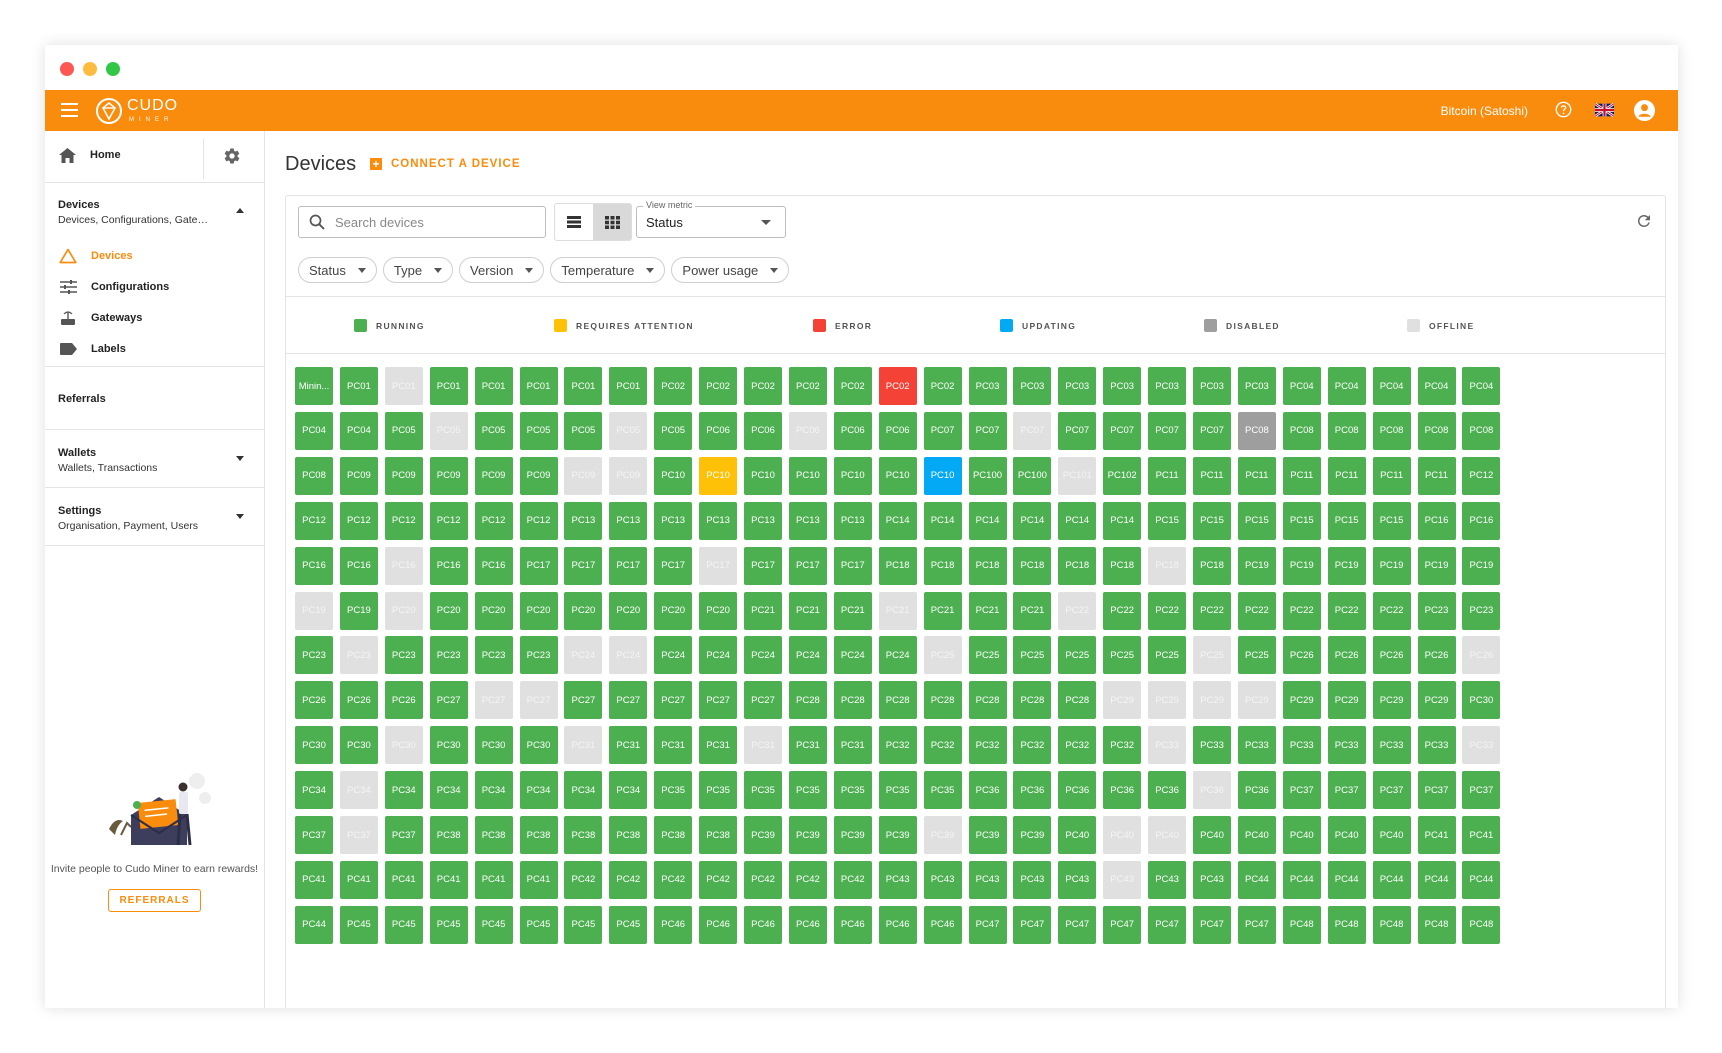 Image resolution: width=1722 pixels, height=1053 pixels. What do you see at coordinates (1436, 745) in the screenshot?
I see `device-tile: PC33` at bounding box center [1436, 745].